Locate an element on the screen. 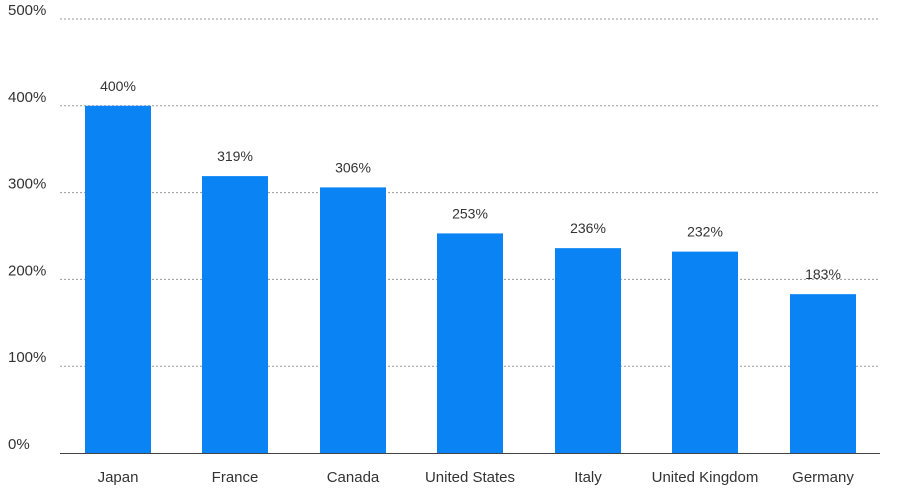 This screenshot has width=900, height=498. bar-united-states is located at coordinates (470, 343).